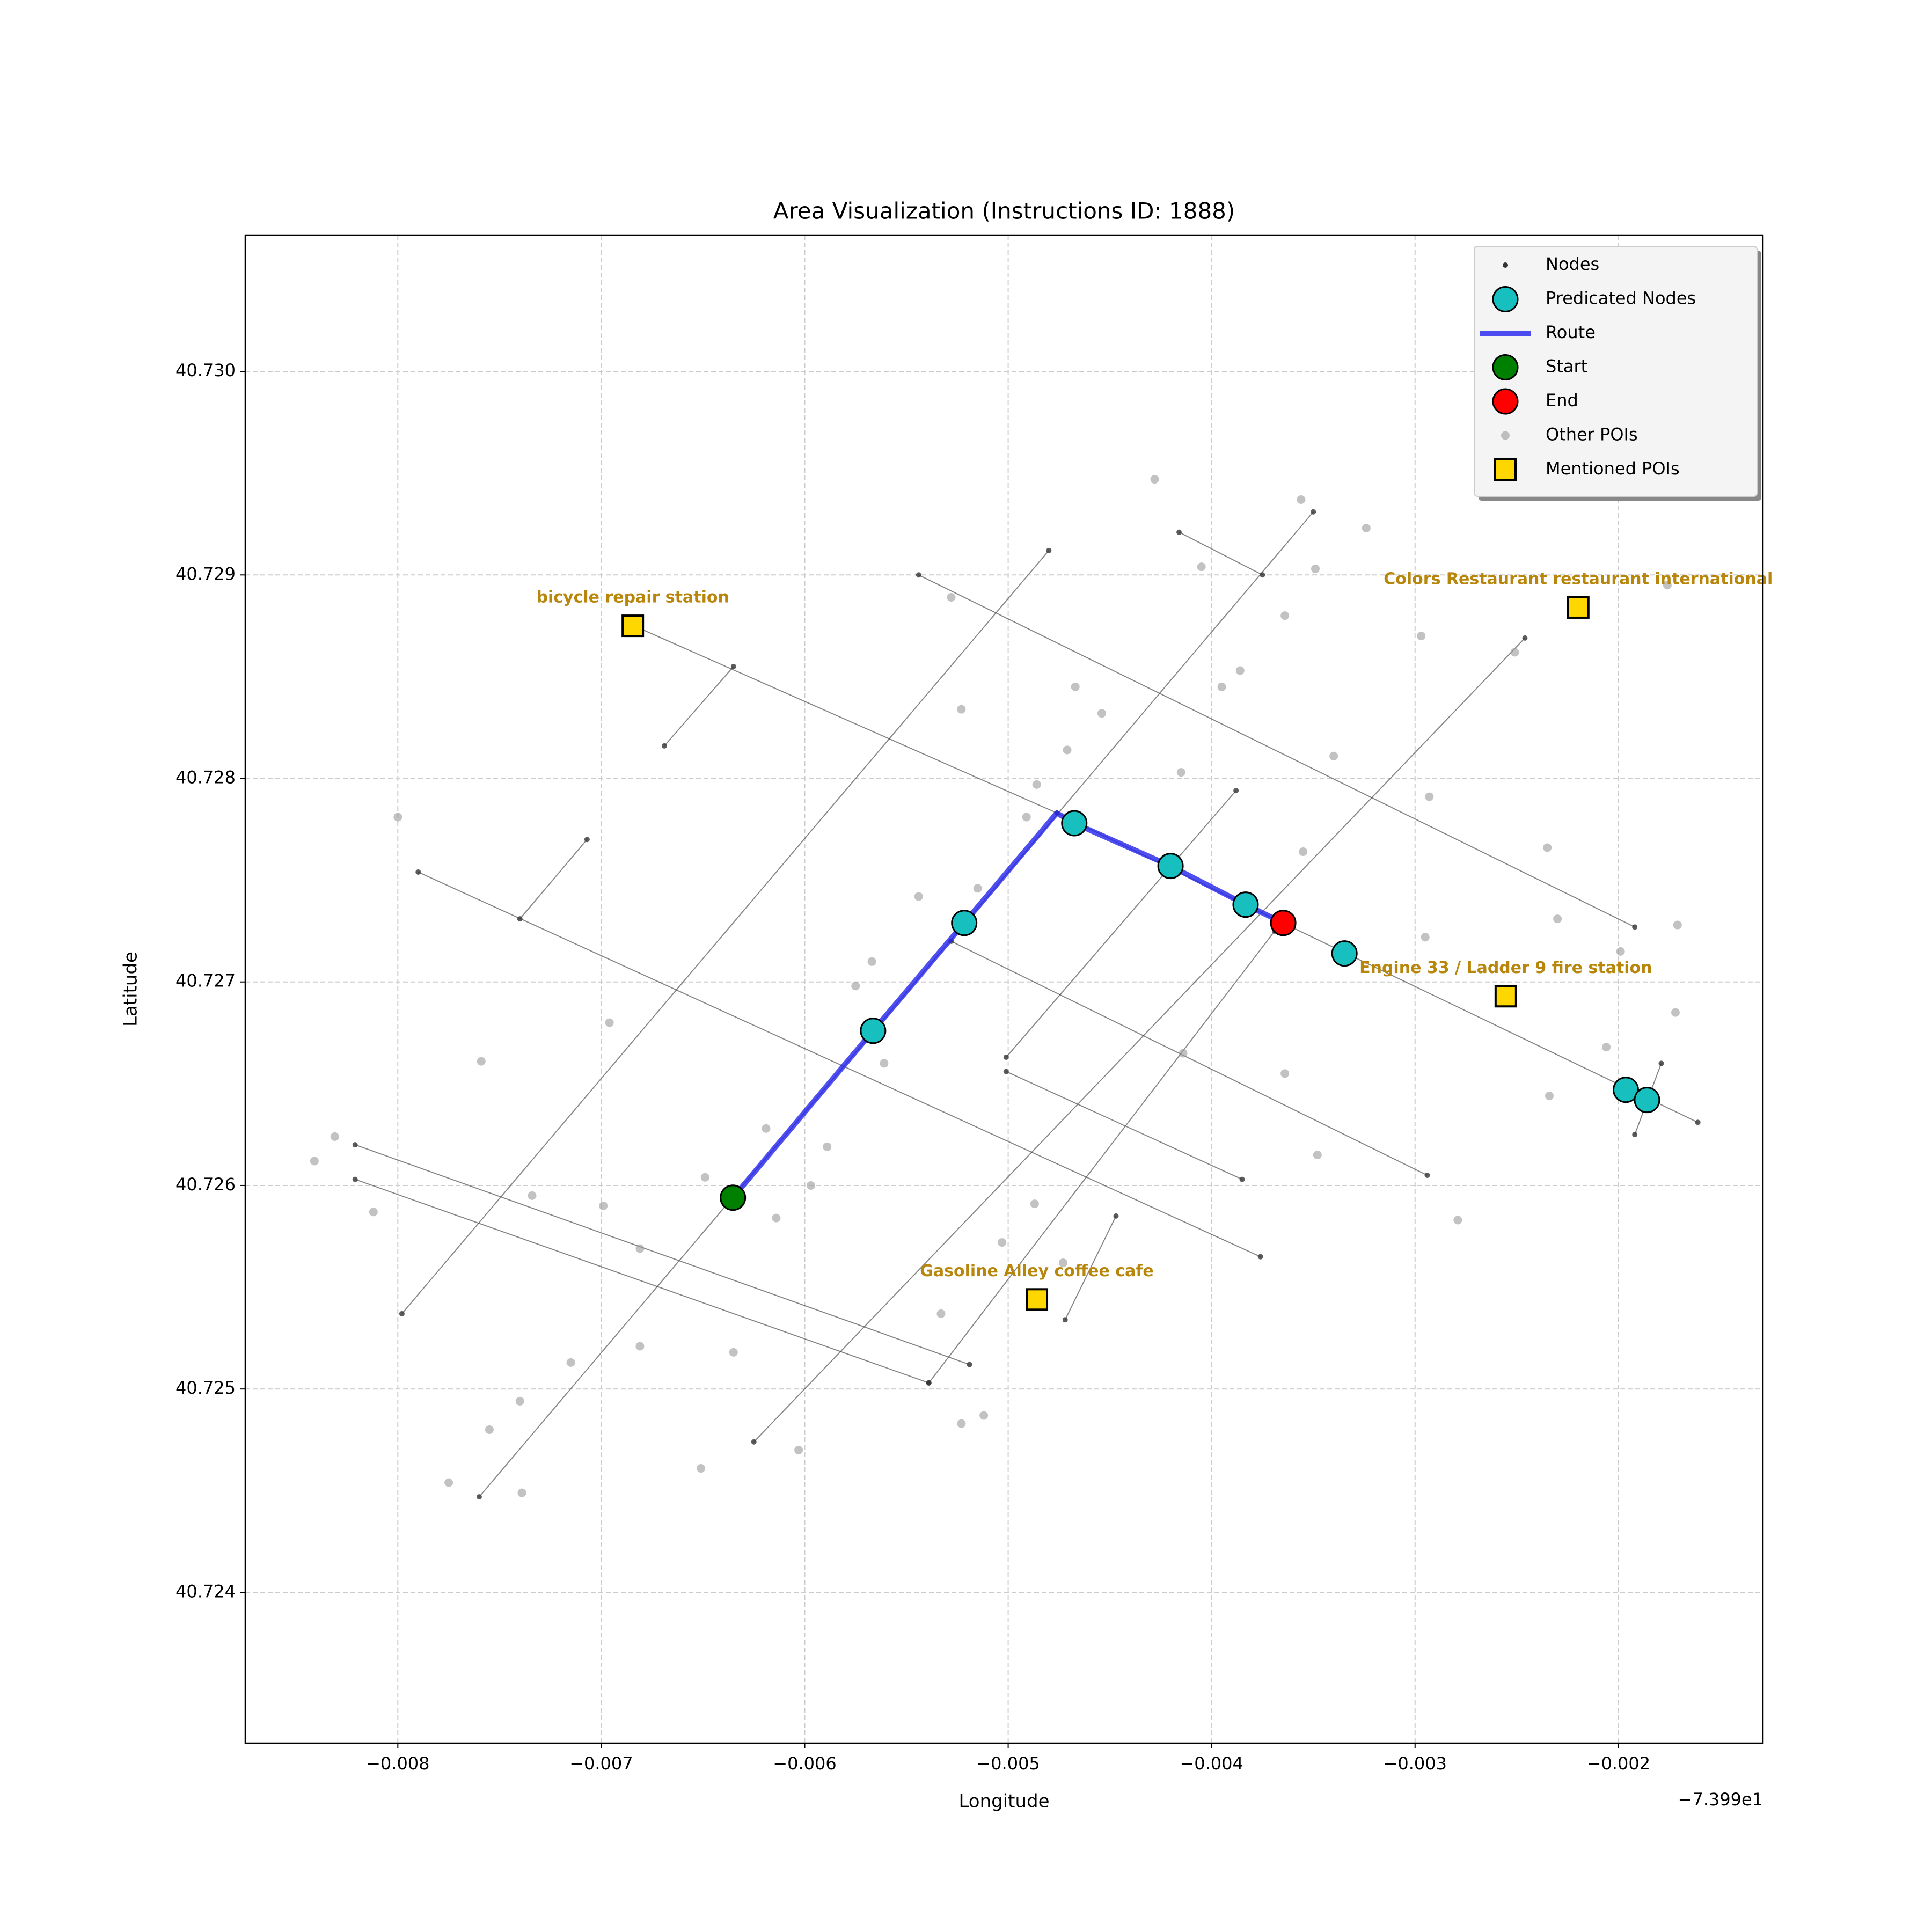  What do you see at coordinates (1616, 371) in the screenshot?
I see `legend-box` at bounding box center [1616, 371].